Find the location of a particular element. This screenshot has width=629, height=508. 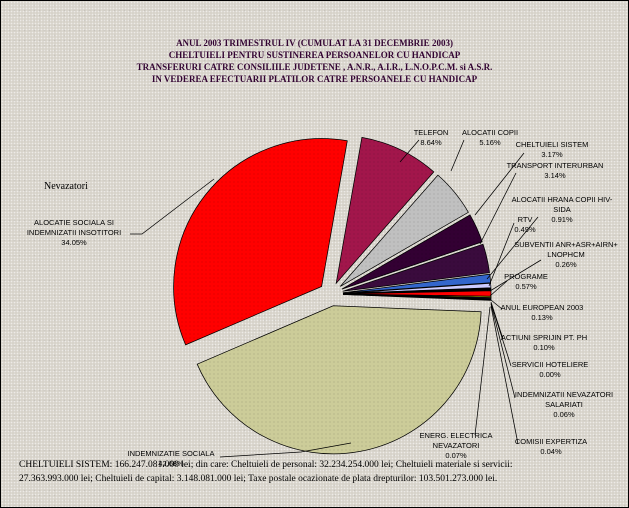

slice-label-alocatii-copii: ALOCATII COPII 5.16% is located at coordinates (490, 138).